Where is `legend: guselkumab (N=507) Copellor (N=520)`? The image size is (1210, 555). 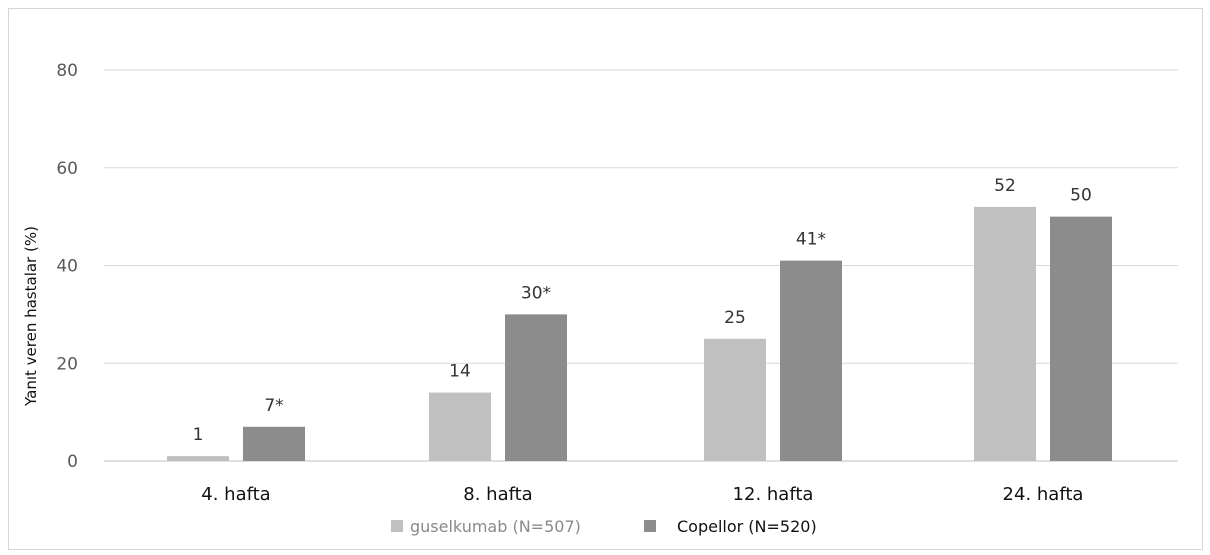
legend: guselkumab (N=507) Copellor (N=520) is located at coordinates (604, 526).